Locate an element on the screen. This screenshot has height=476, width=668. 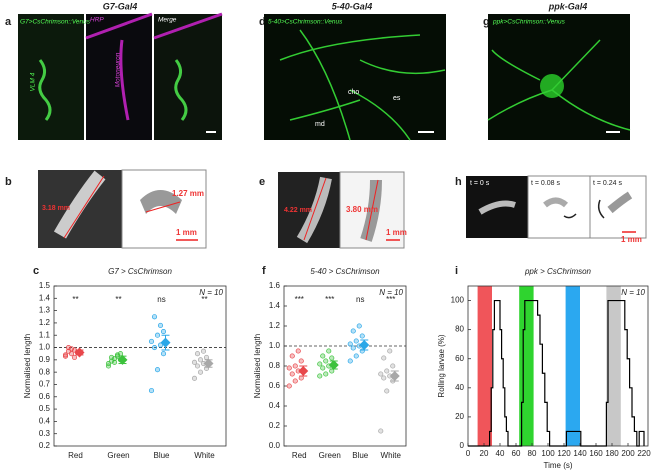
panel-h-images is located at coordinates (556, 207).